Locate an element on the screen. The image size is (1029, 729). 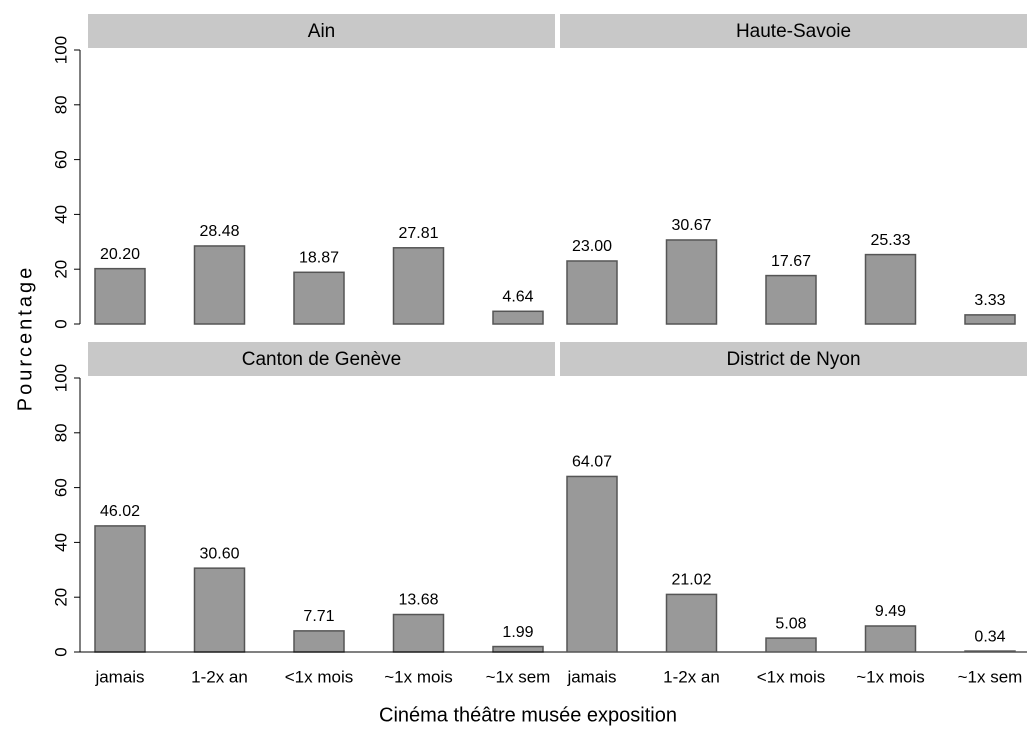
value-label: 20.20 is located at coordinates (120, 254).